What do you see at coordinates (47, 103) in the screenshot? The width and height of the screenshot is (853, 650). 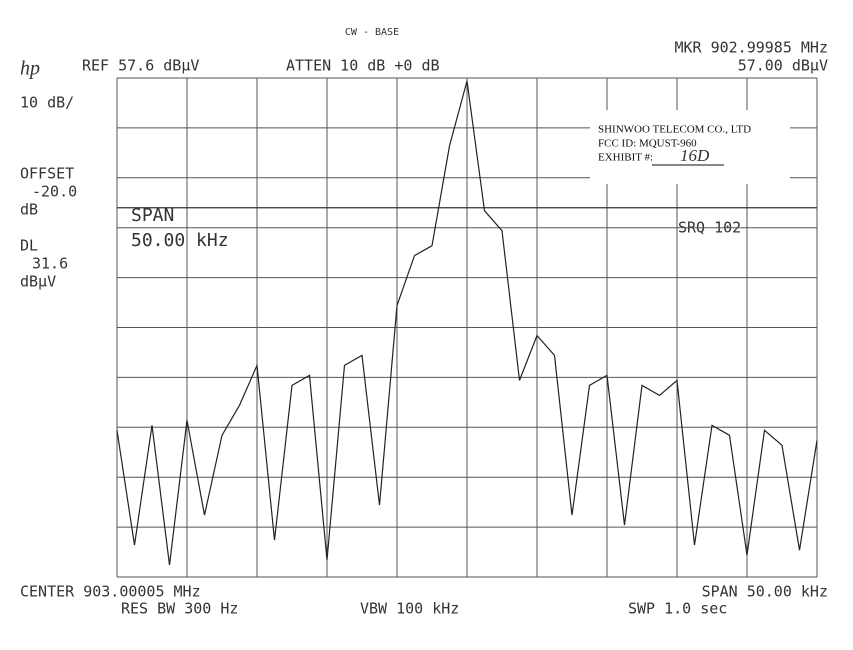 I see `scale: 10 dB/` at bounding box center [47, 103].